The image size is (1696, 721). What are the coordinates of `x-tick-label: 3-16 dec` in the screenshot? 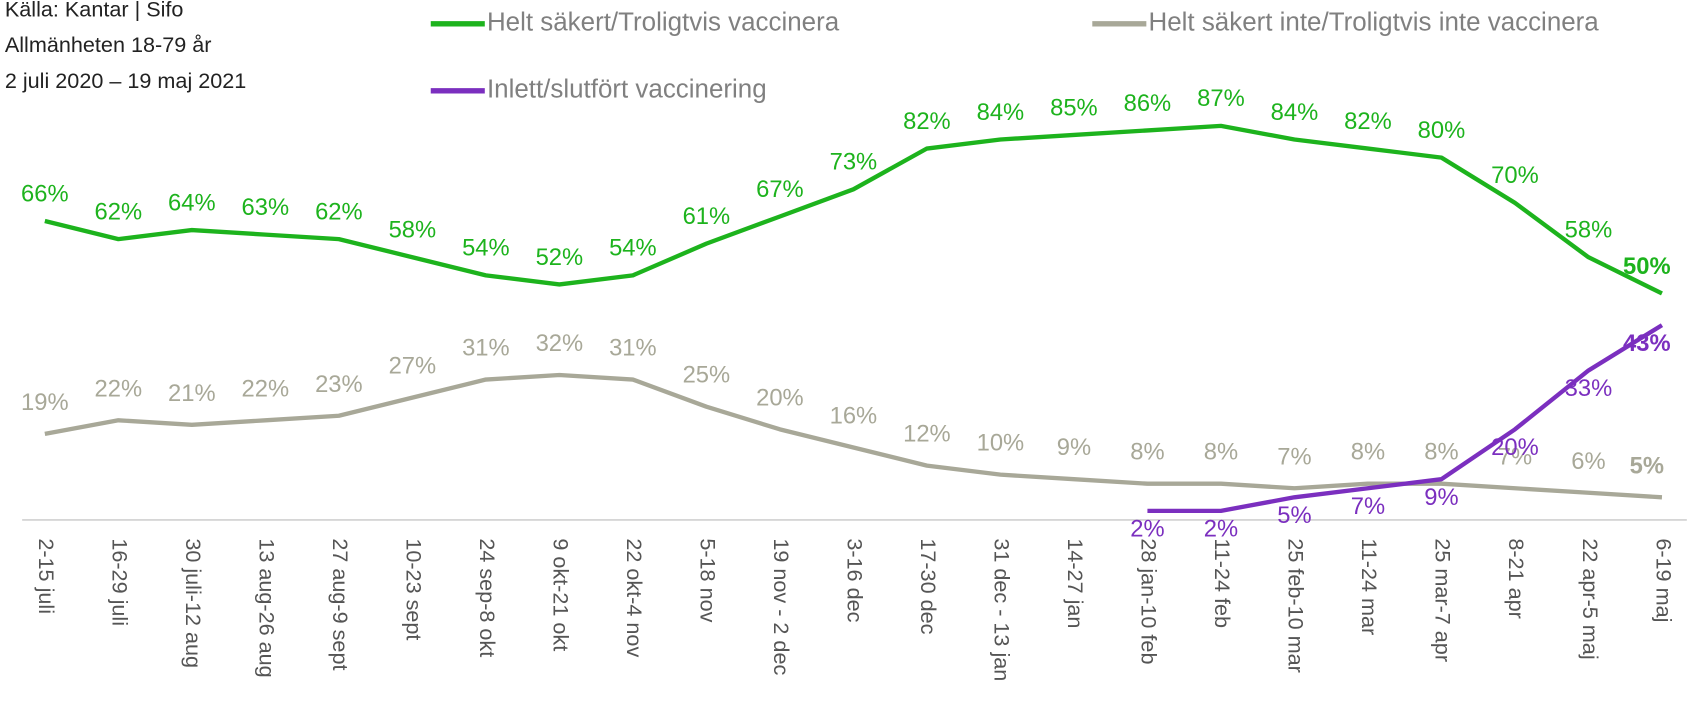 It's located at (855, 580).